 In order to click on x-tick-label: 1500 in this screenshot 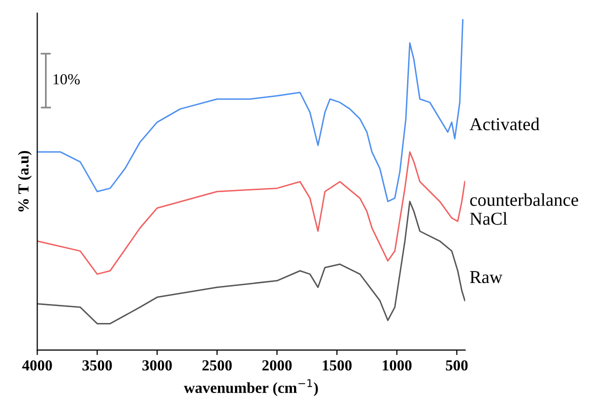, I will do `click(337, 365)`.